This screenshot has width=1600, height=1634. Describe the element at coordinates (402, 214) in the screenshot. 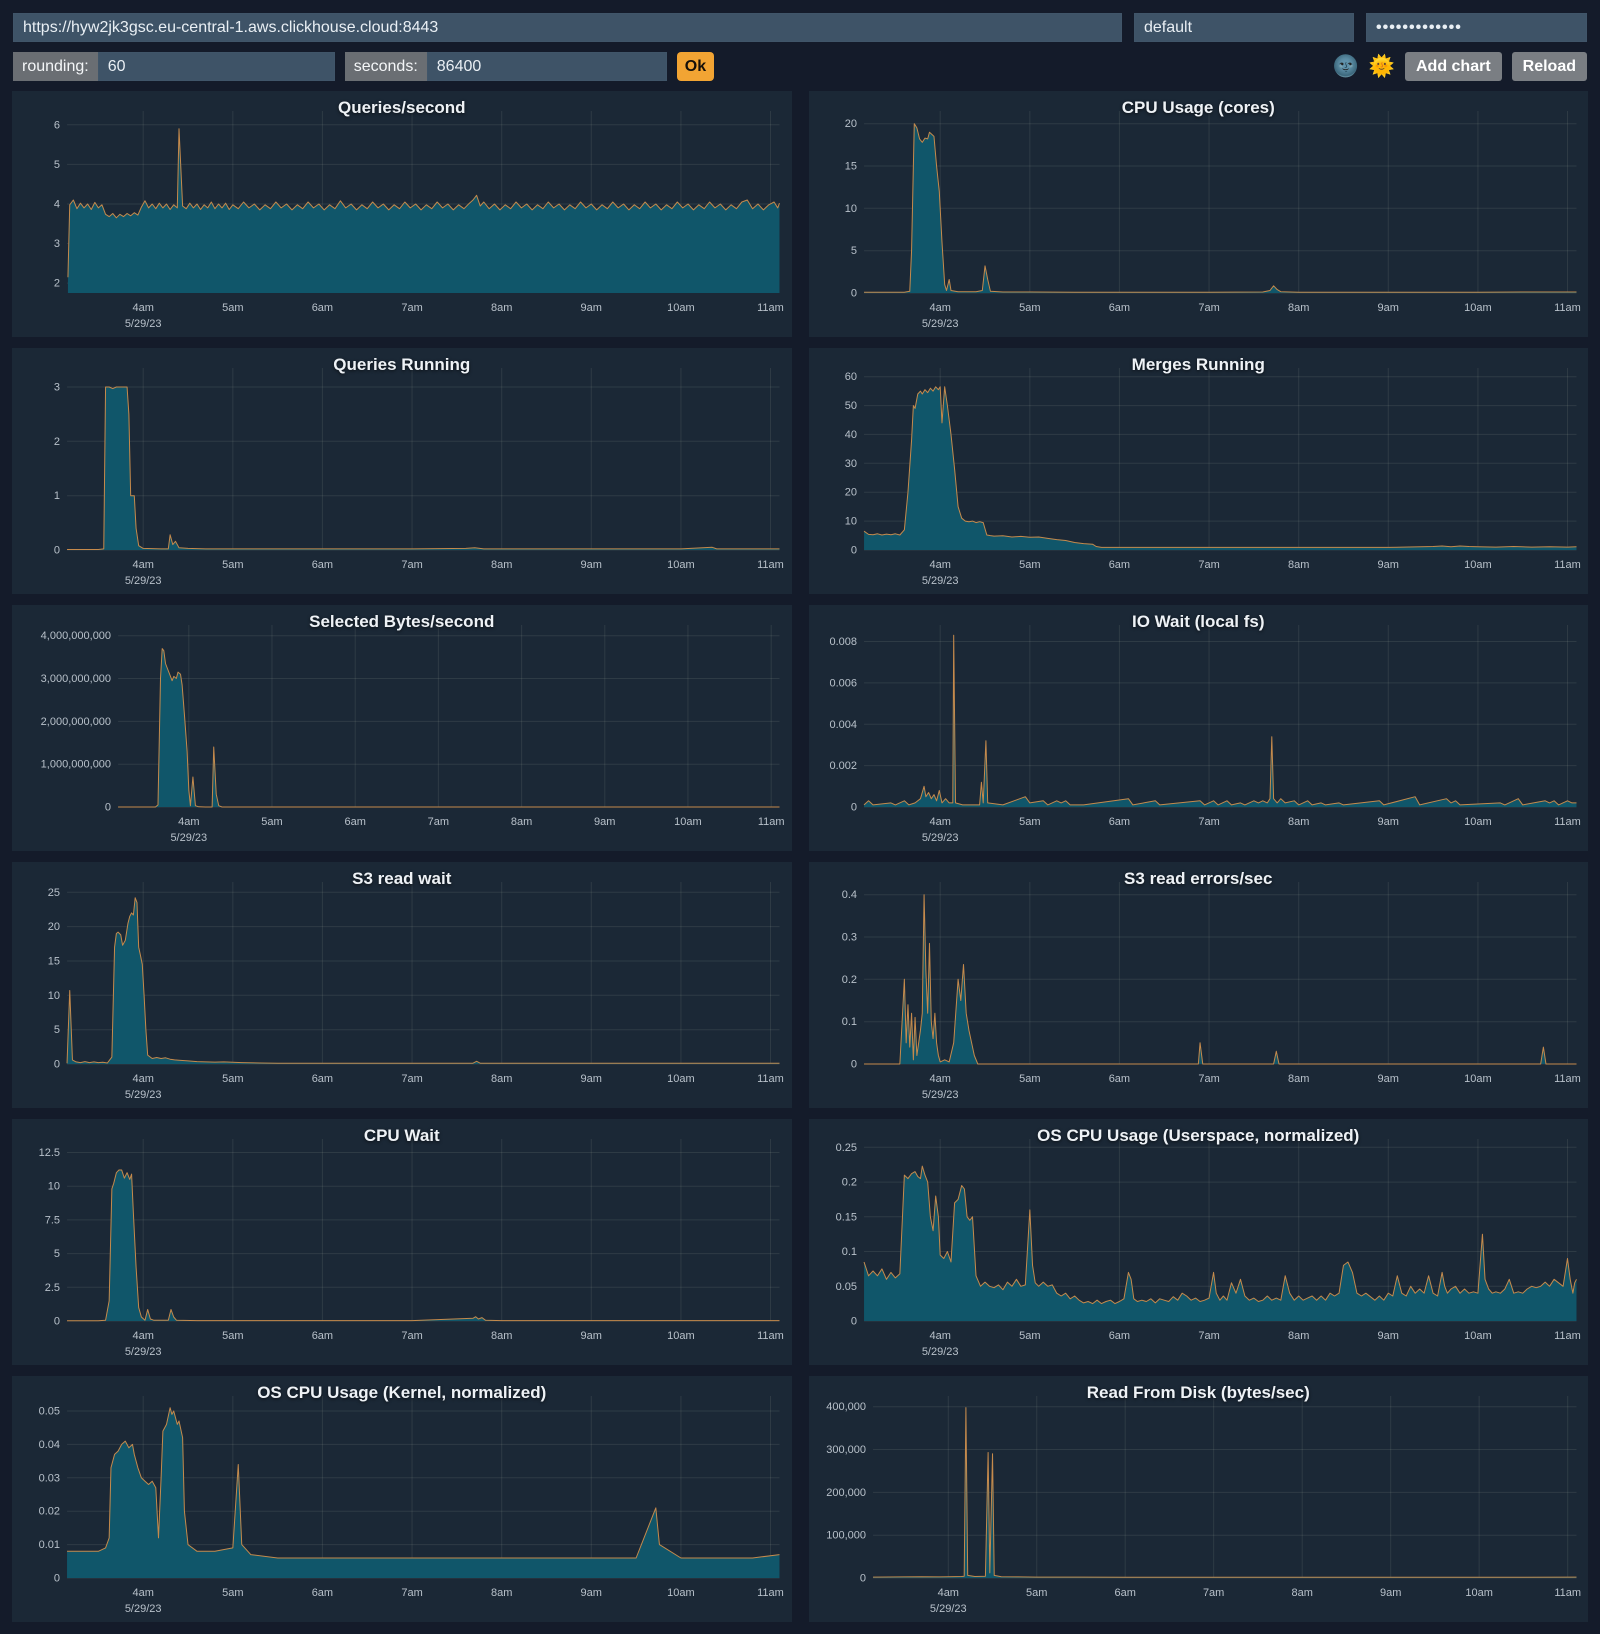

I see `chart-canvas-queries-per-second: 2 3 4 5 6 4am 5am 6am 7am 8am 9am 10am 11am 5/29/23` at that location.